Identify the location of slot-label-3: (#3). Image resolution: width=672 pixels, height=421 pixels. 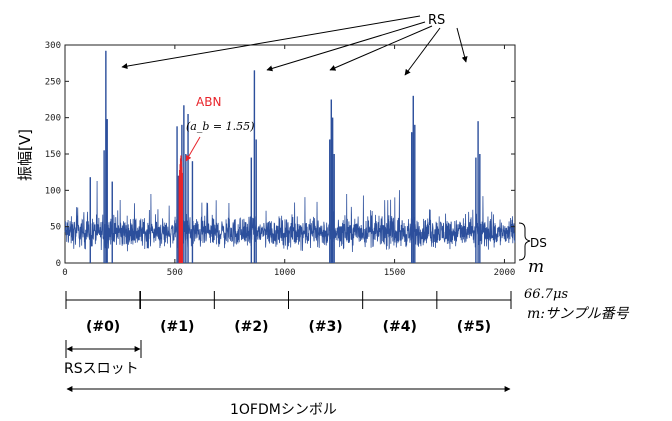
(325, 327).